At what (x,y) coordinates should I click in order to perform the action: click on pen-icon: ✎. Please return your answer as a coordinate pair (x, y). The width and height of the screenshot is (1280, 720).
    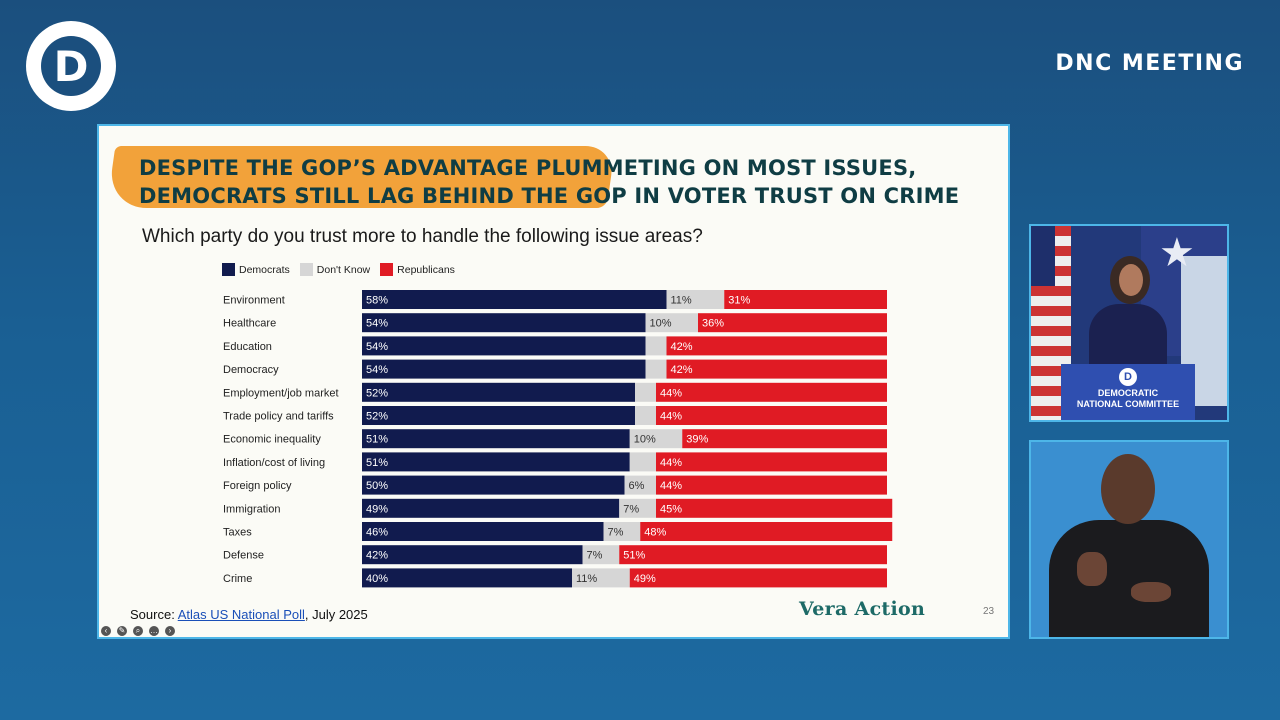
    Looking at the image, I should click on (122, 631).